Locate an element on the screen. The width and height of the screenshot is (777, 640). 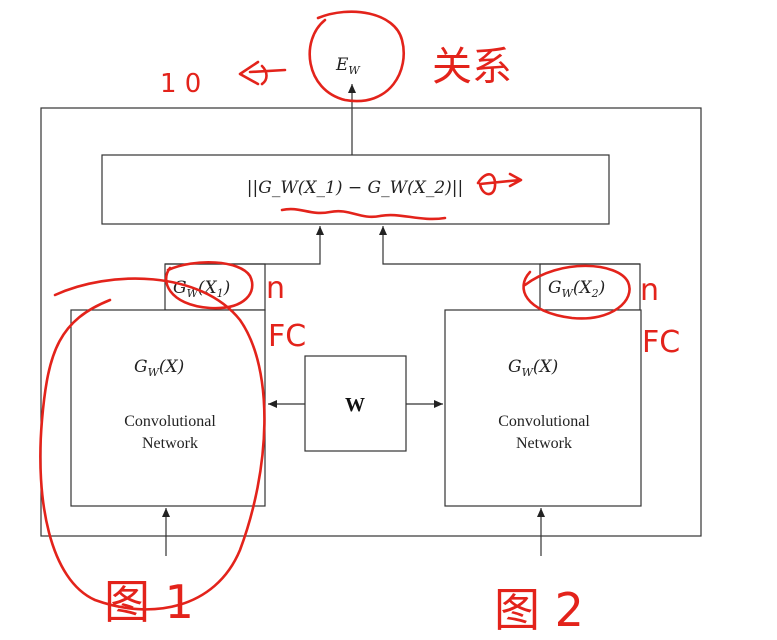
energy-circle-mark is located at coordinates (356, 56).